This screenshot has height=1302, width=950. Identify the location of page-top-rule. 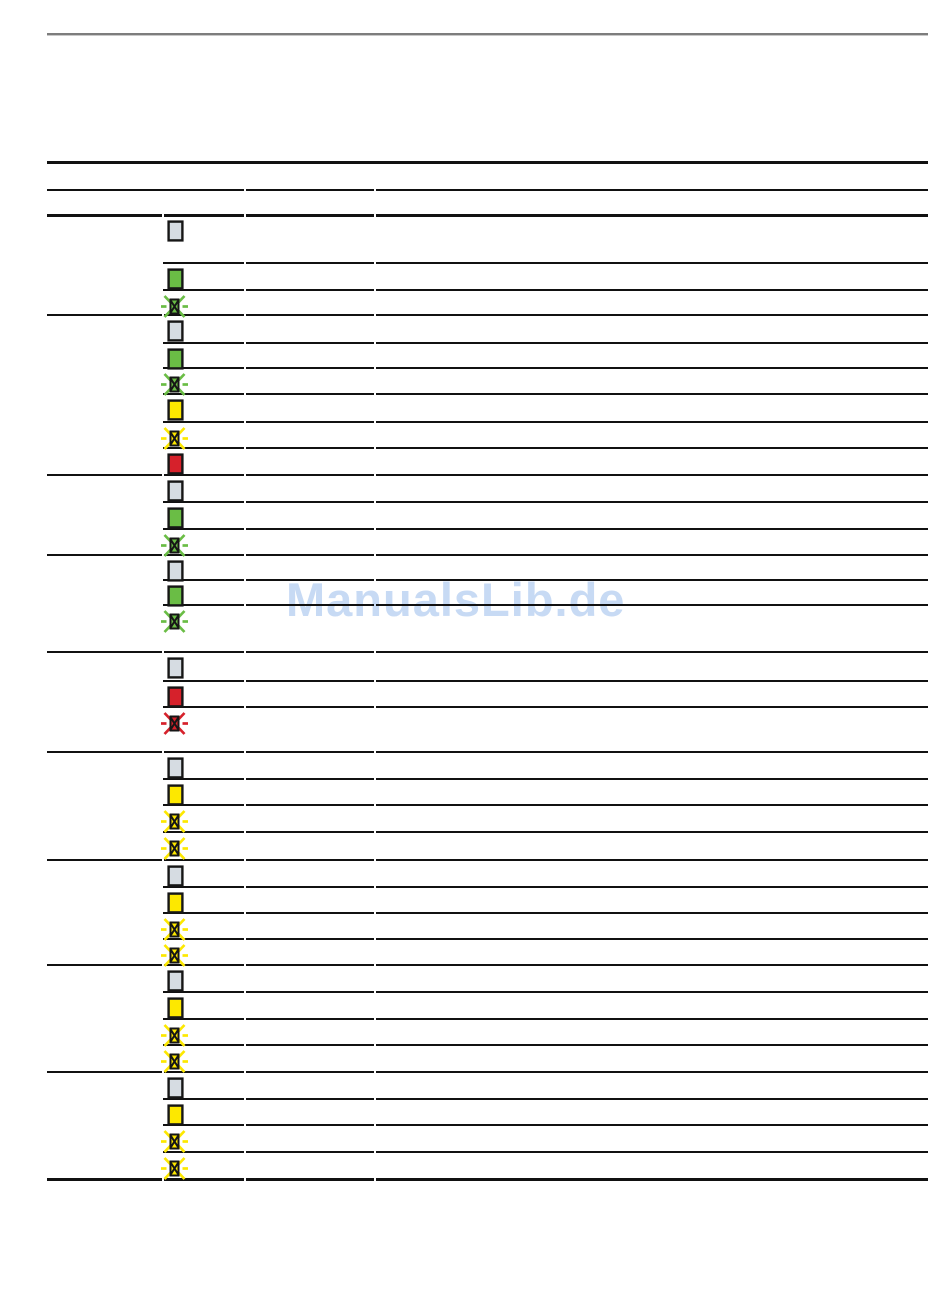
(487, 34).